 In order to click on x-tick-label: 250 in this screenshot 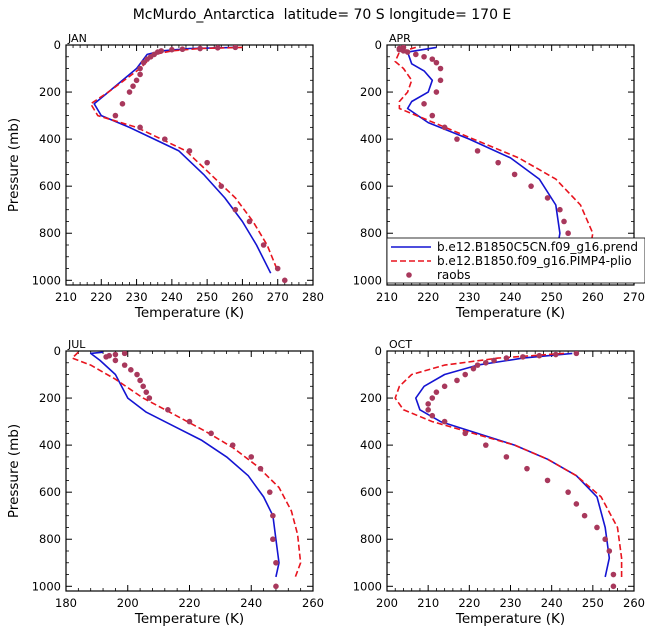, I will do `click(207, 297)`.